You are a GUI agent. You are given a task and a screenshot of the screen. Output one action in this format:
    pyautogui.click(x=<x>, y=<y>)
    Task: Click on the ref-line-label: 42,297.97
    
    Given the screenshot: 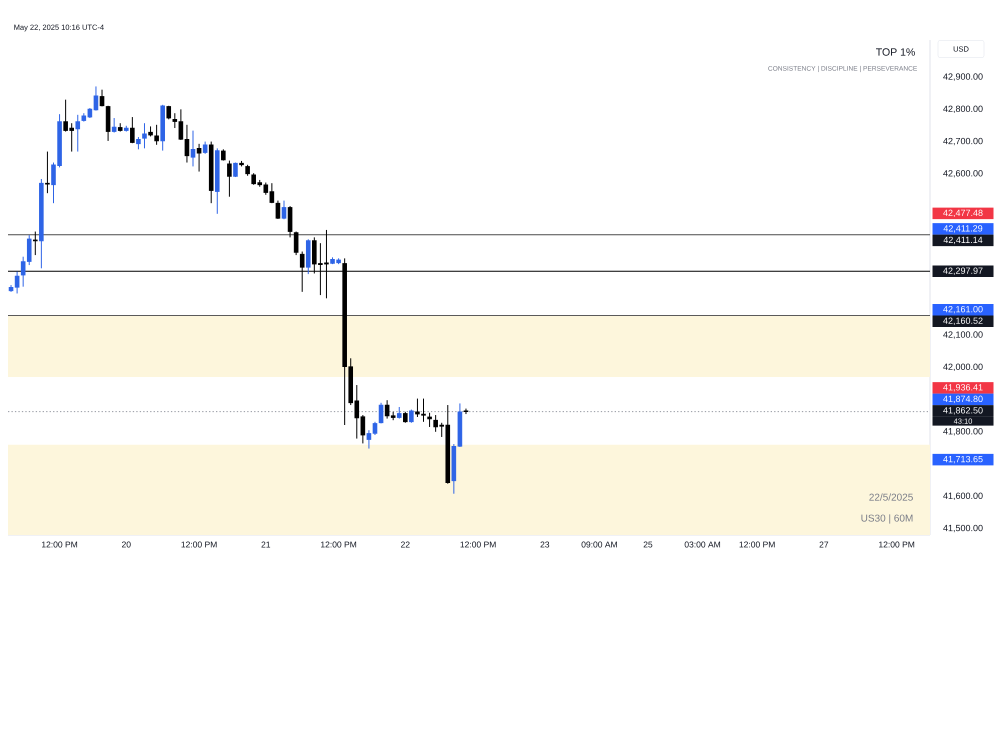 What is the action you would take?
    pyautogui.click(x=963, y=271)
    